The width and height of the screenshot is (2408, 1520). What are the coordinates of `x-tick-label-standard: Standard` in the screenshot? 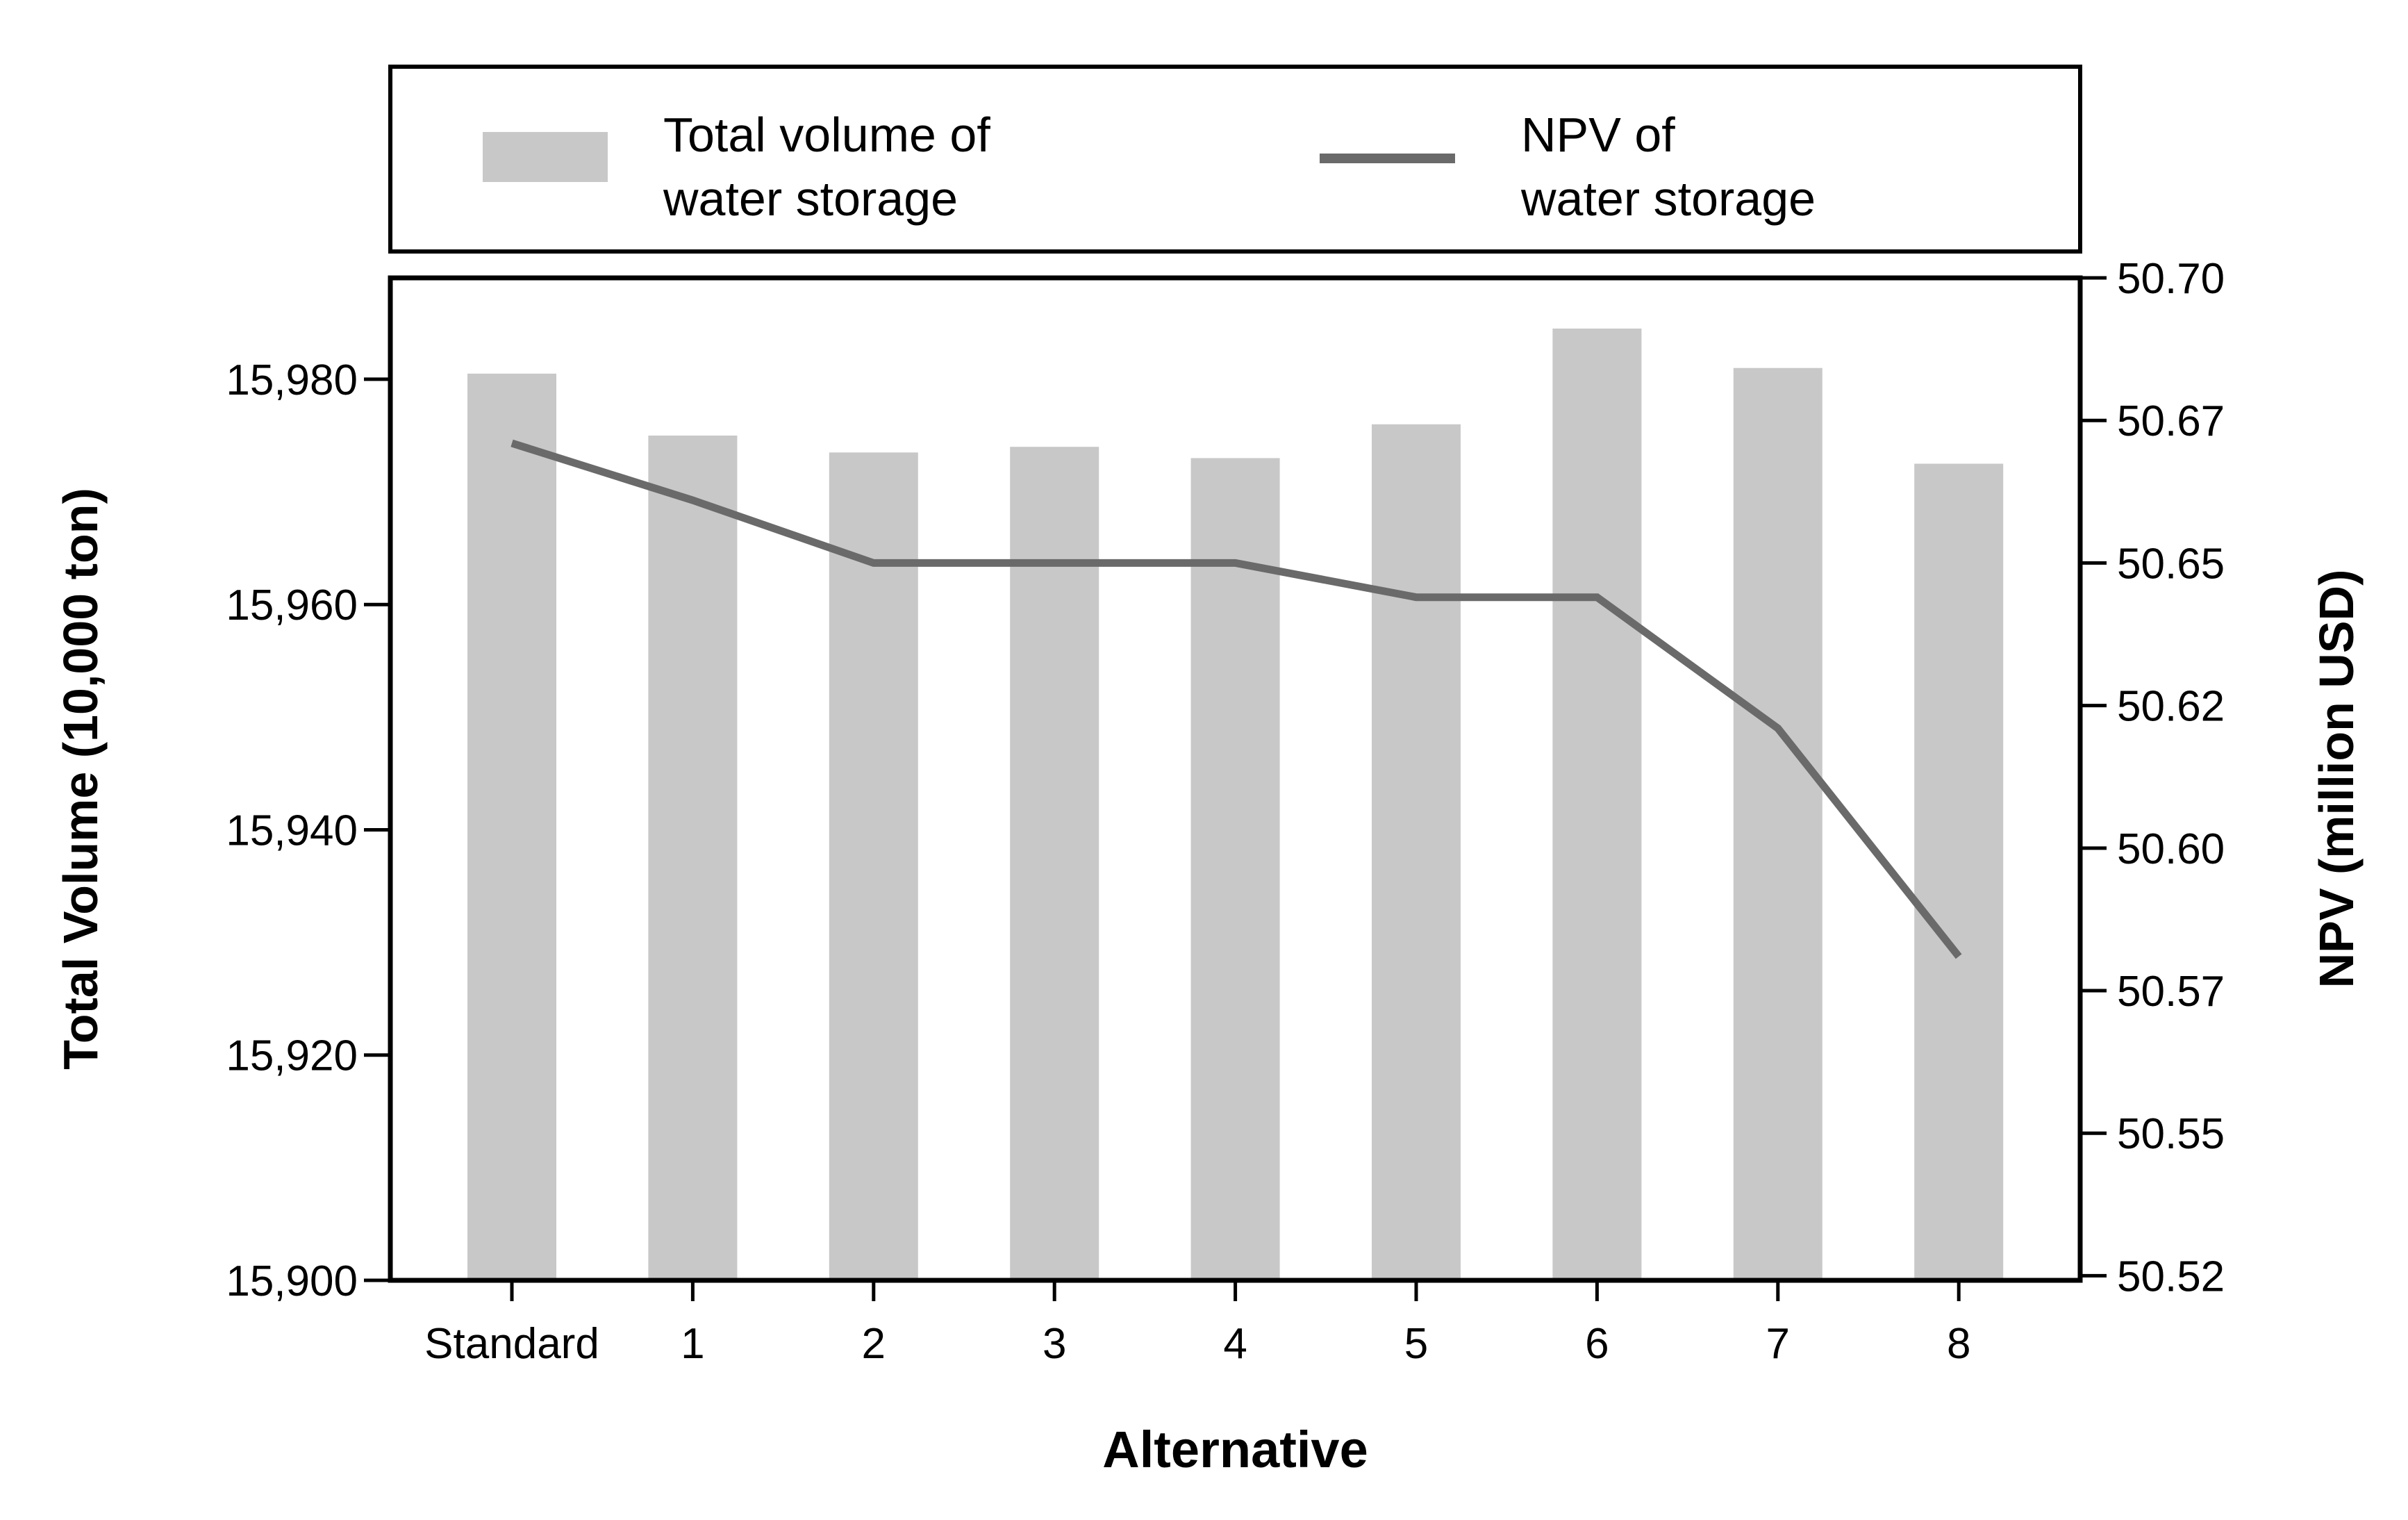 It's located at (511, 1344).